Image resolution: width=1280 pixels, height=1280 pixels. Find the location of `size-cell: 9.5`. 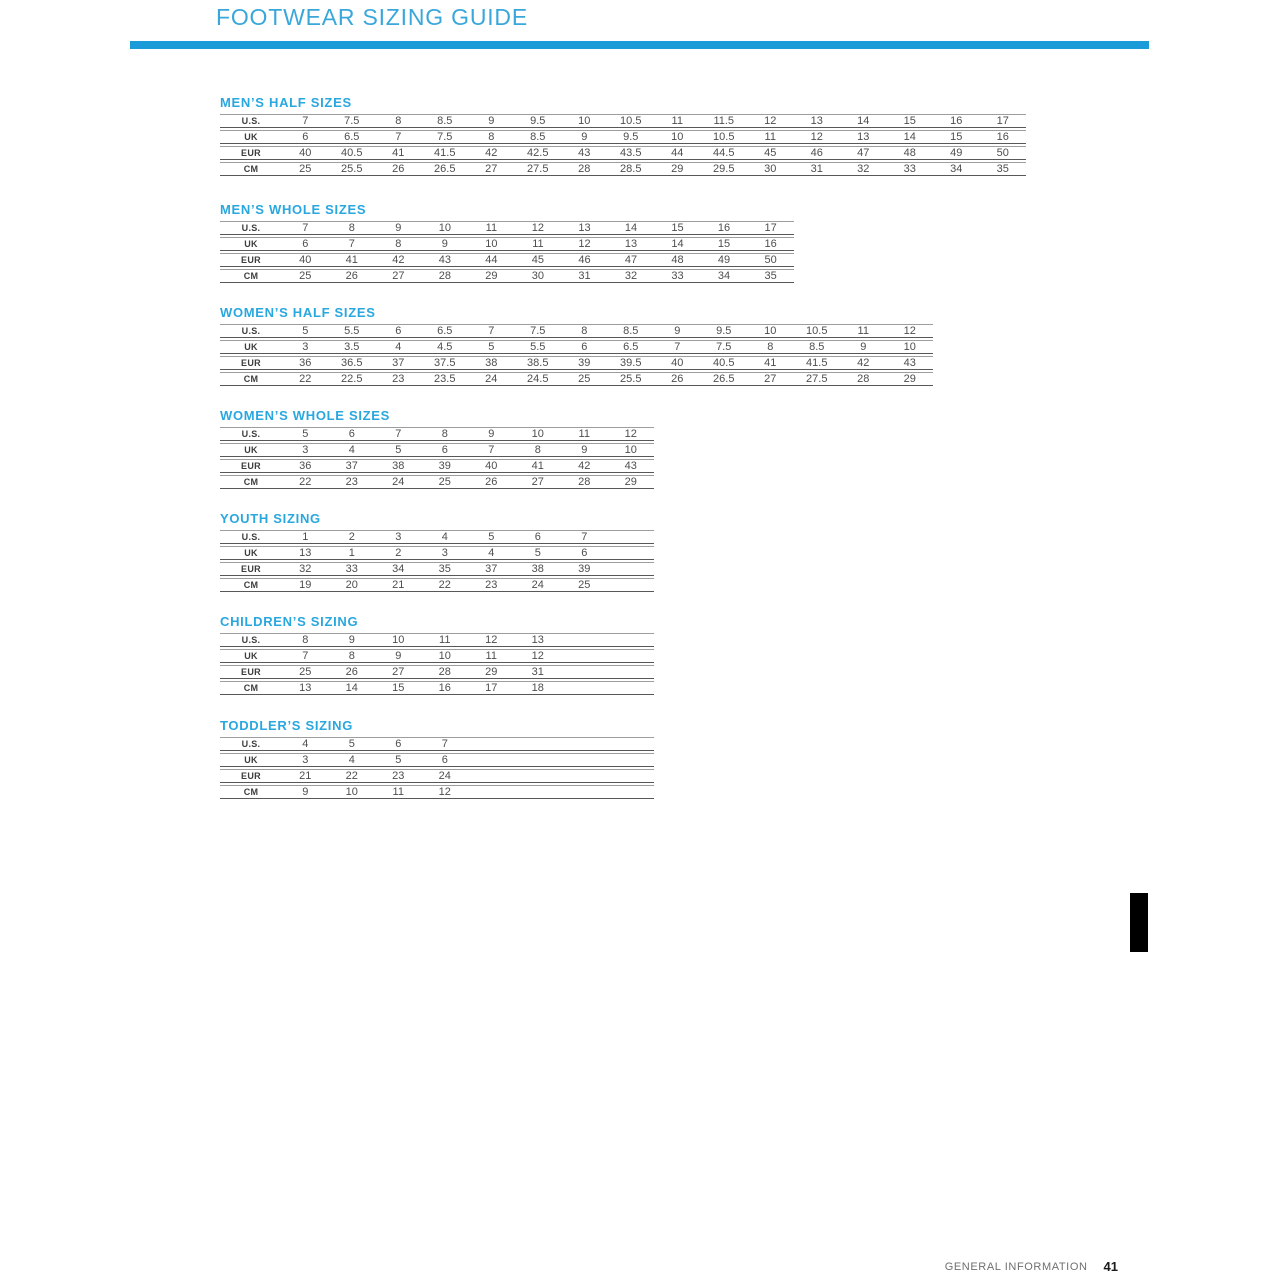

size-cell: 9.5 is located at coordinates (537, 121).